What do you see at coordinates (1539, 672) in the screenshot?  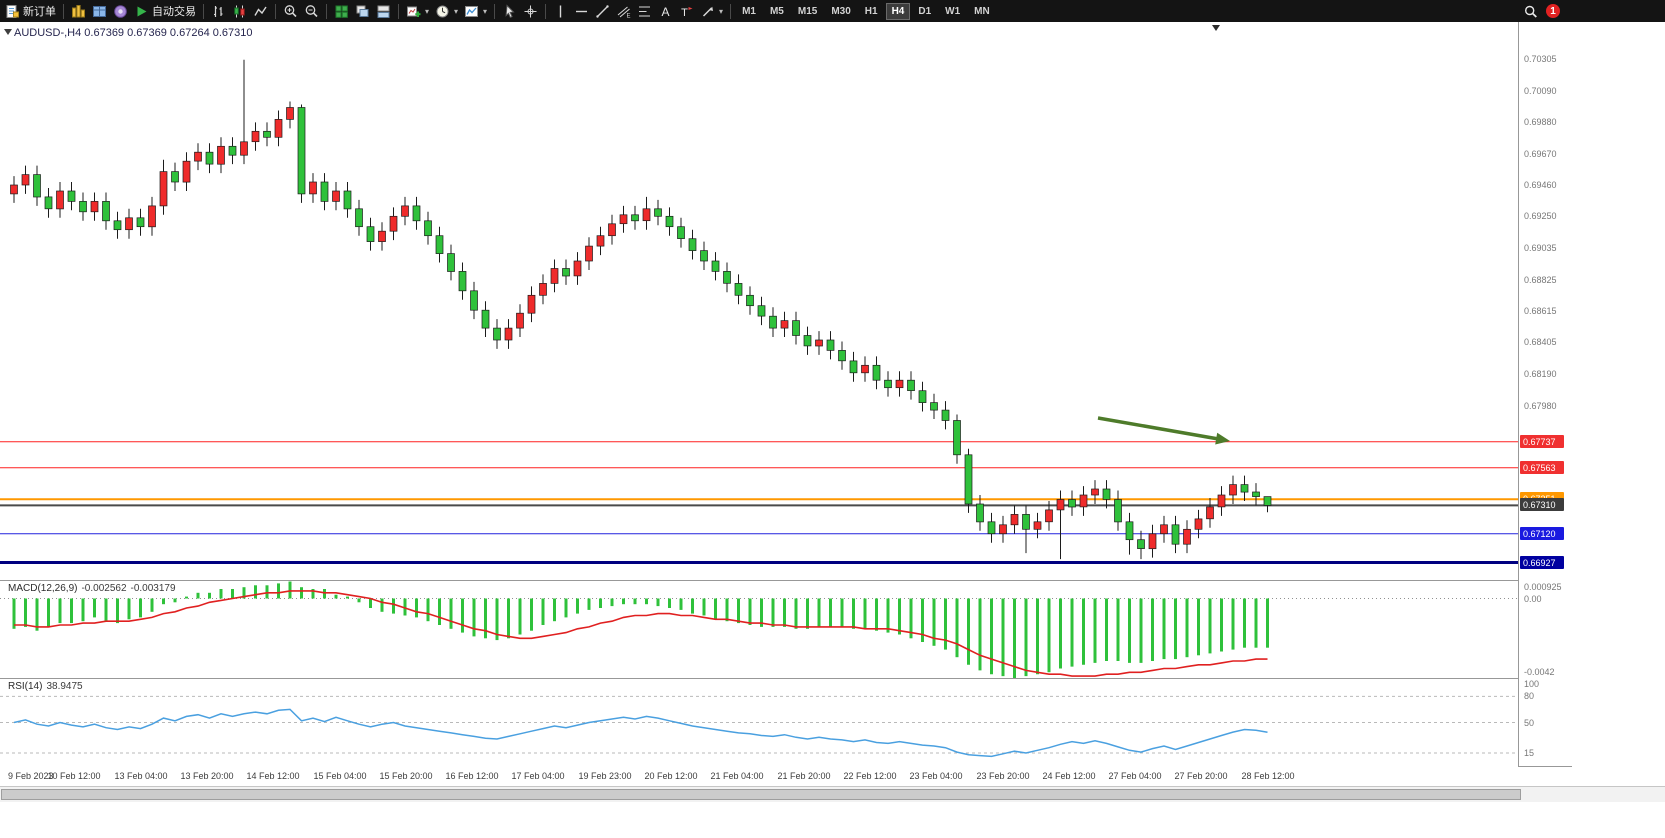 I see `macd-axis-label: -0.0042` at bounding box center [1539, 672].